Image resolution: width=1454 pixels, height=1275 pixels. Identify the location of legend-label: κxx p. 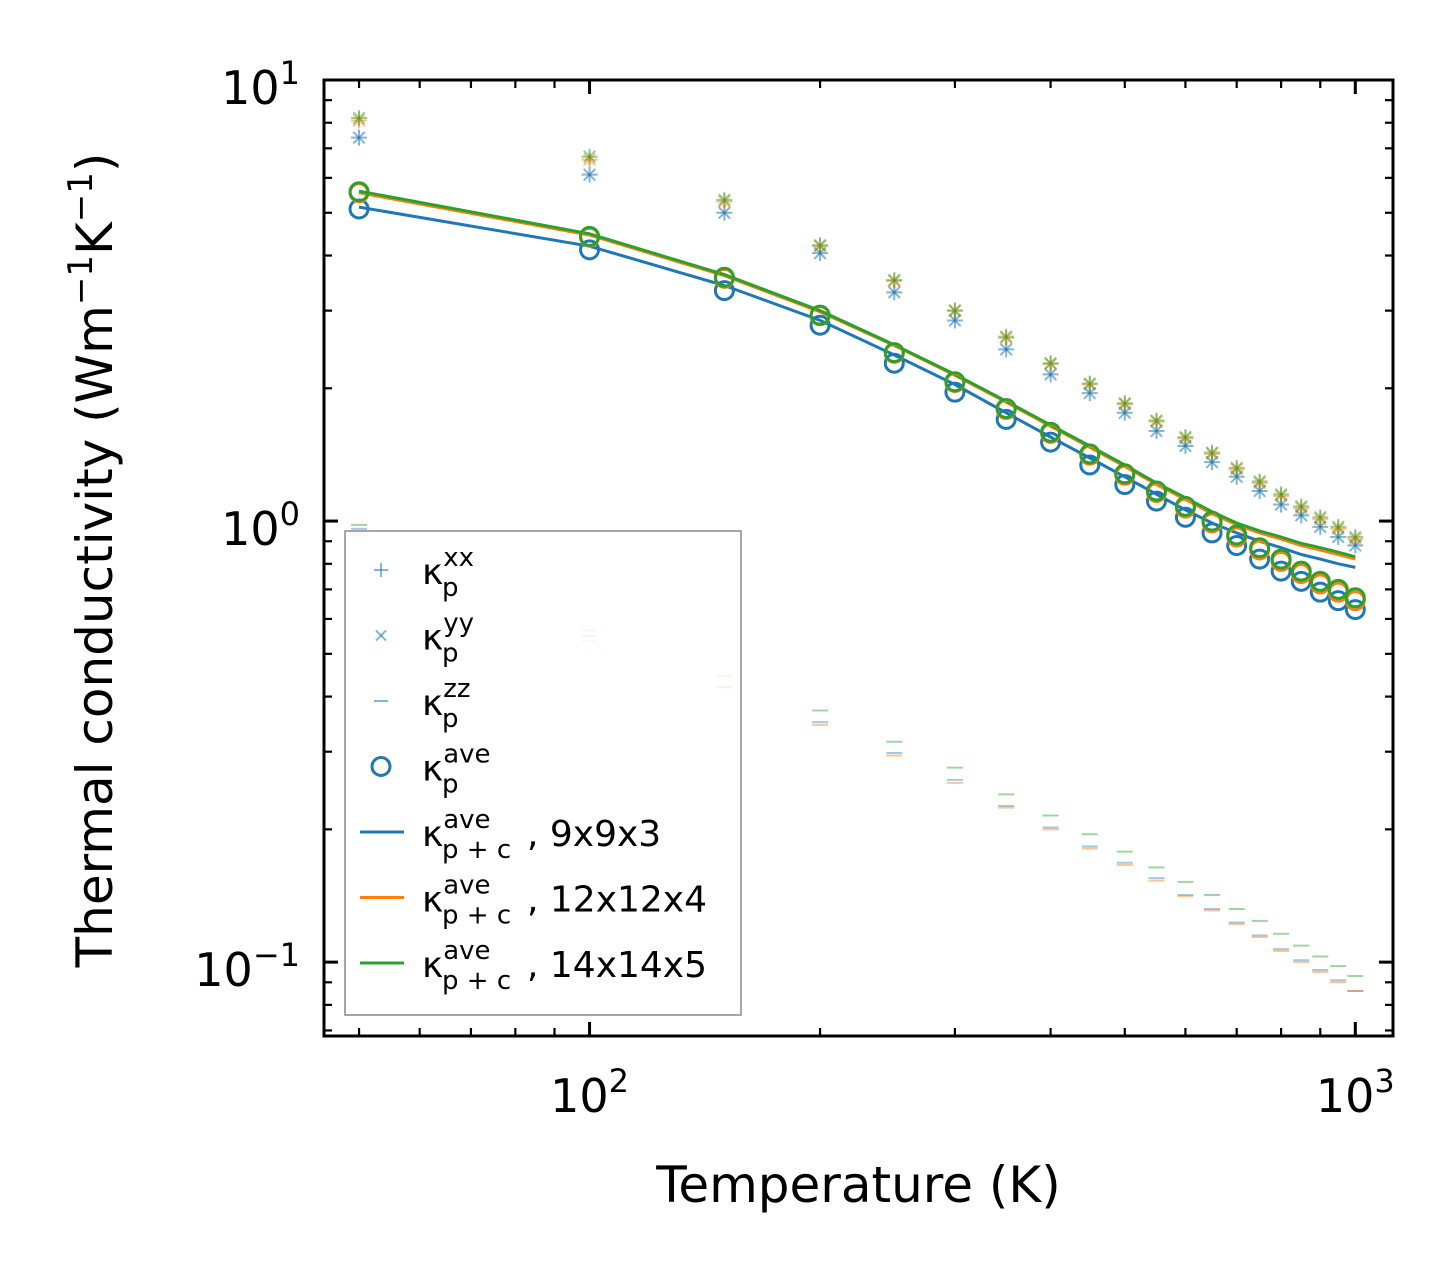
(448, 573).